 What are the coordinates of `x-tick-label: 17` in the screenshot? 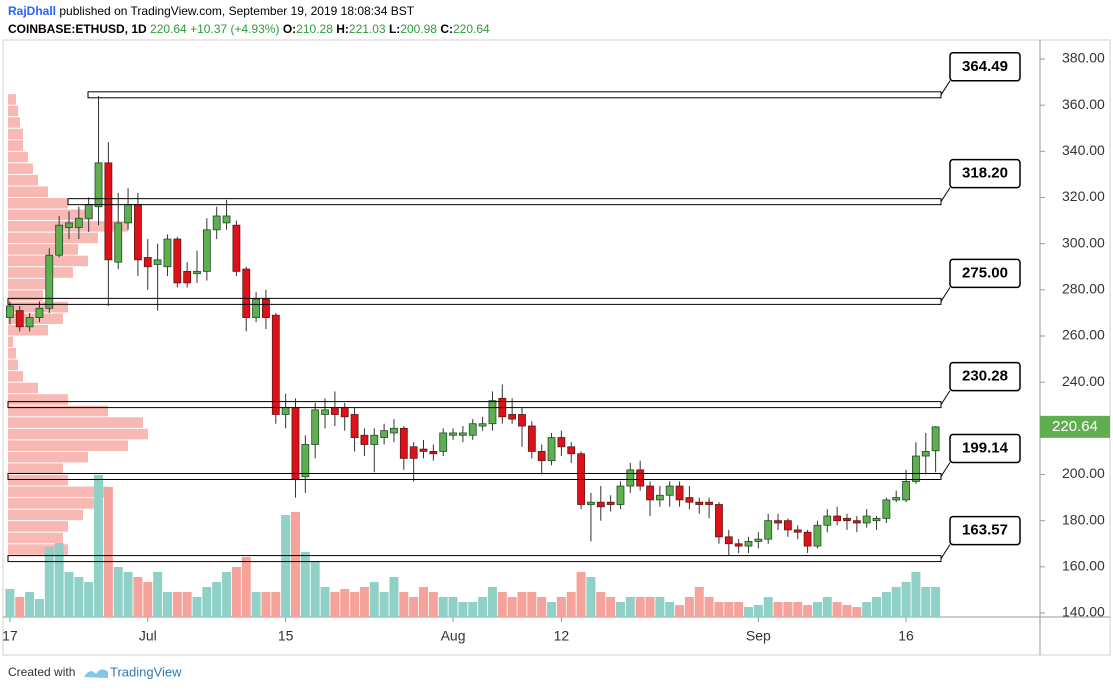 It's located at (10, 636).